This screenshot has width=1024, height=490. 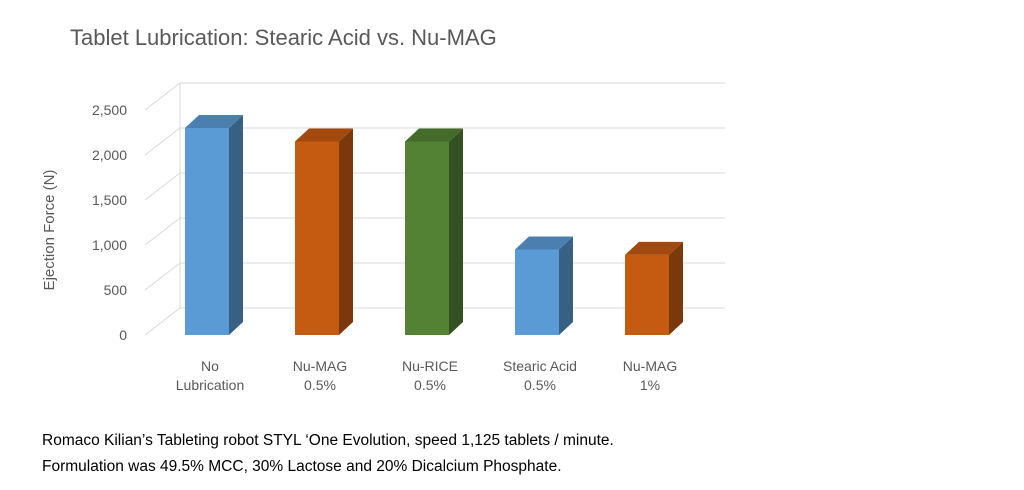 What do you see at coordinates (109, 245) in the screenshot?
I see `y-tick-label: 1,000` at bounding box center [109, 245].